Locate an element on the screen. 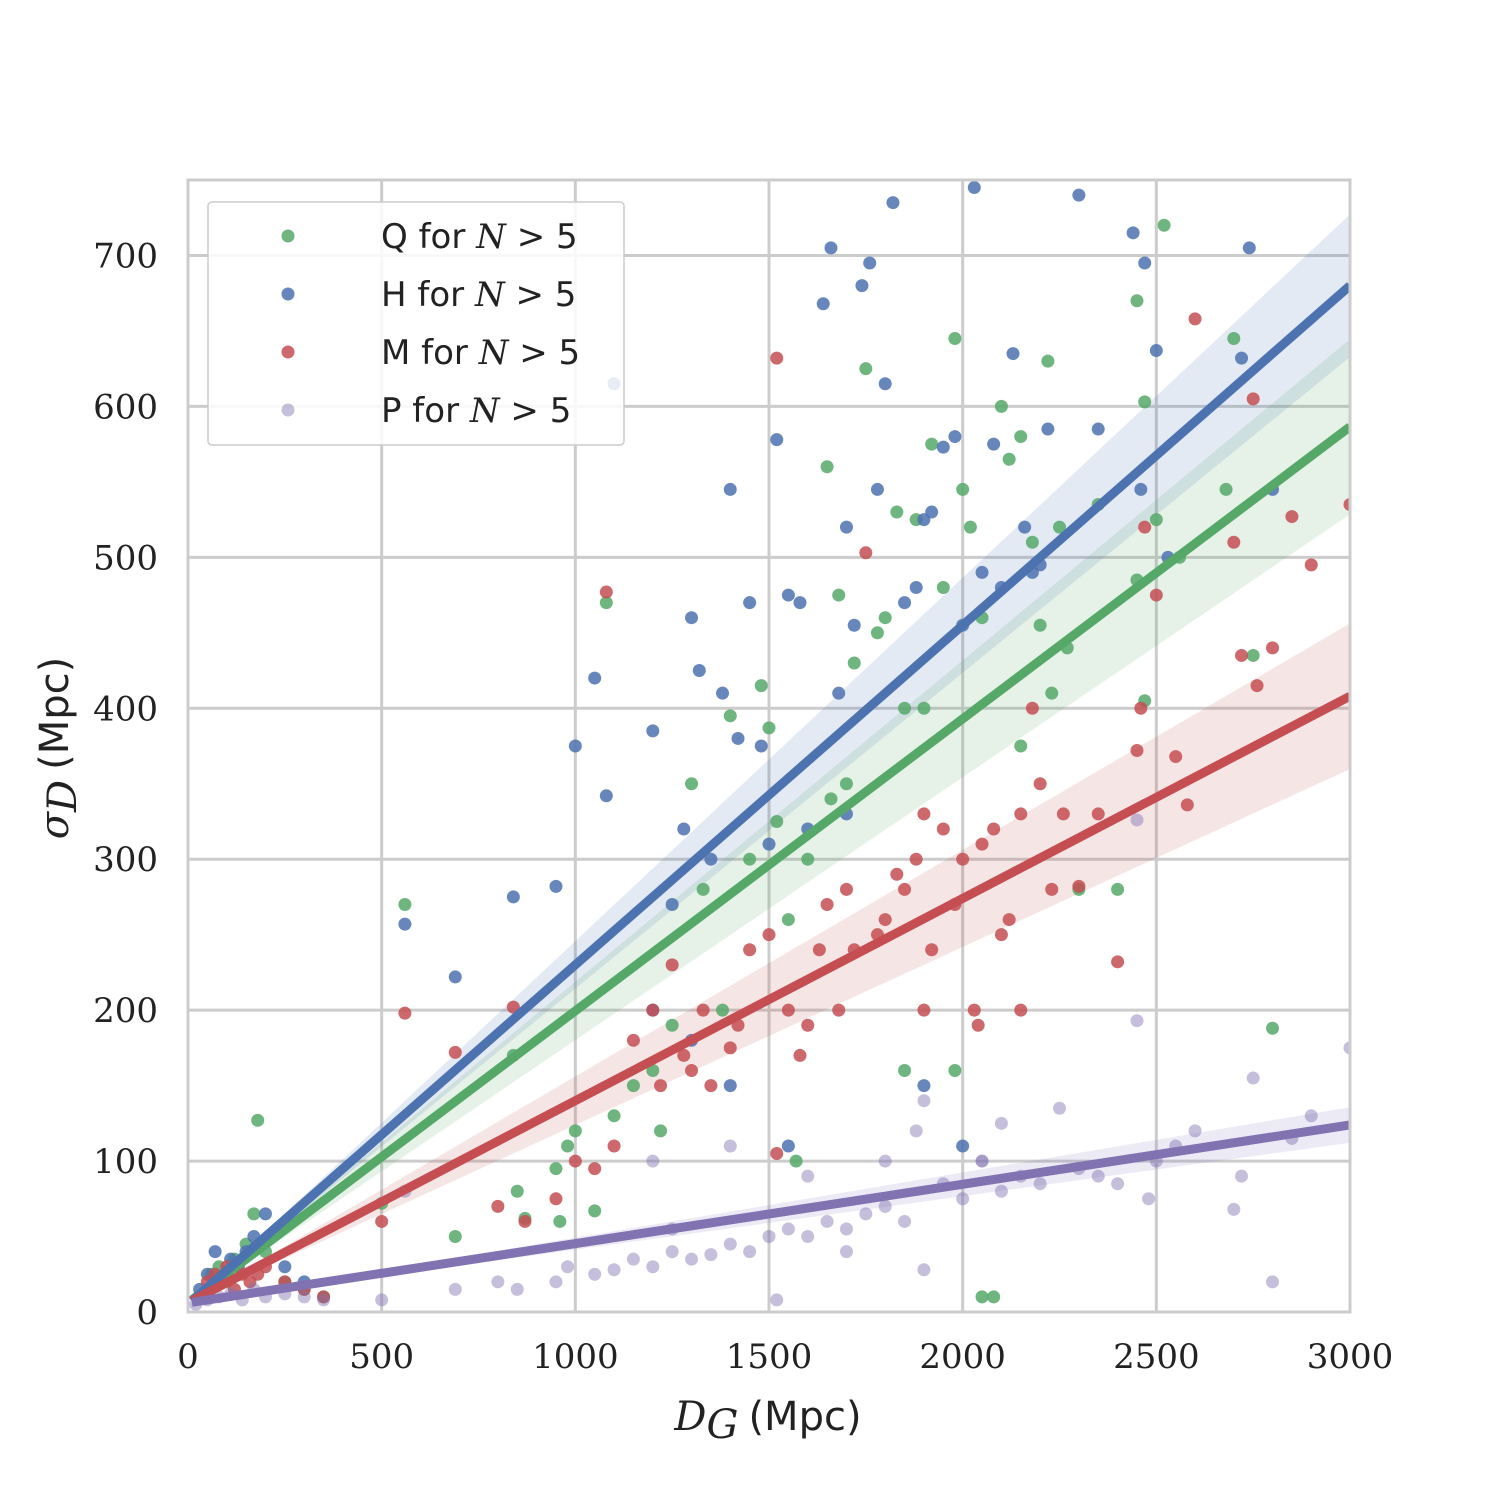 The image size is (1500, 1500). legend-marker-m is located at coordinates (288, 352).